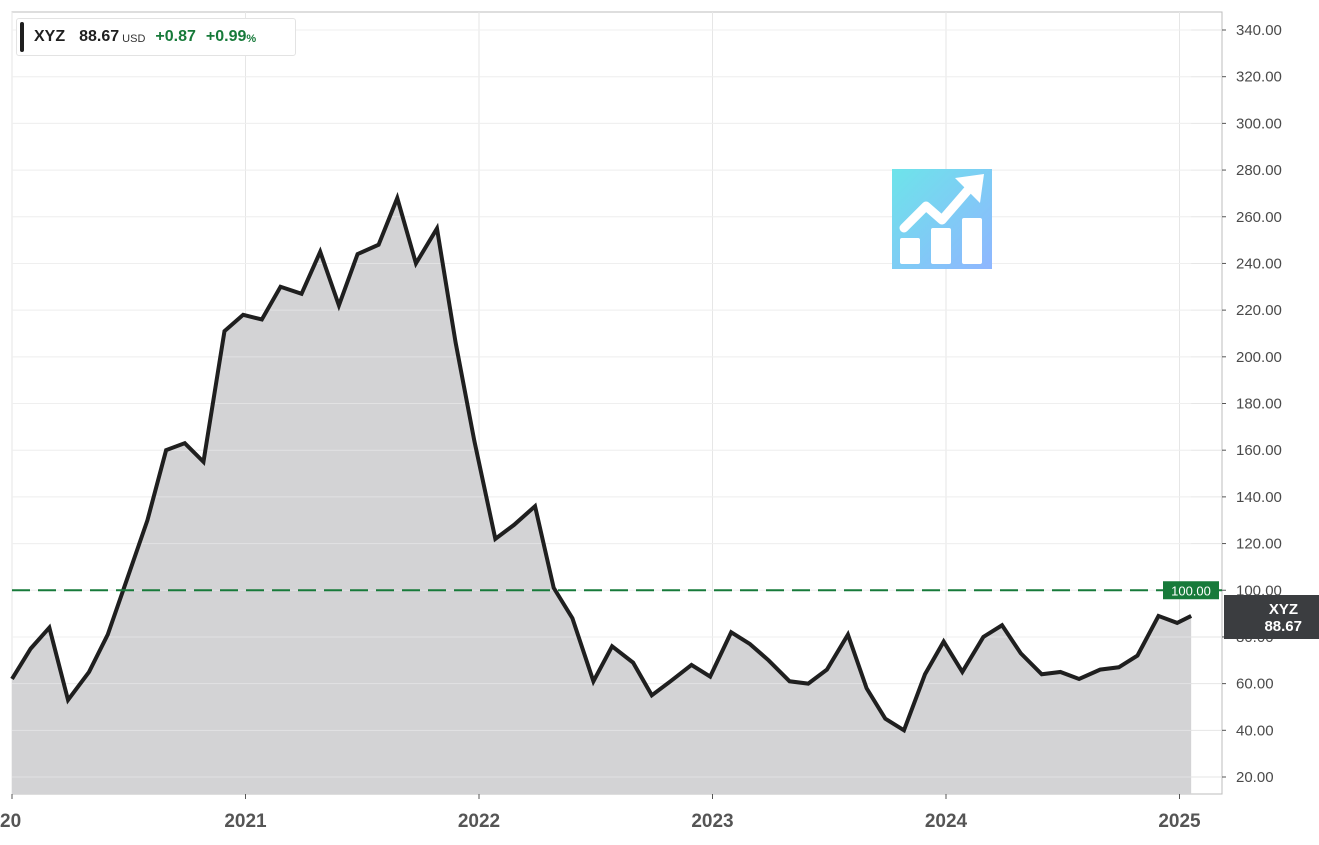 The image size is (1319, 845). Describe the element at coordinates (1283, 609) in the screenshot. I see `last-price-symbol: XYZ` at that location.